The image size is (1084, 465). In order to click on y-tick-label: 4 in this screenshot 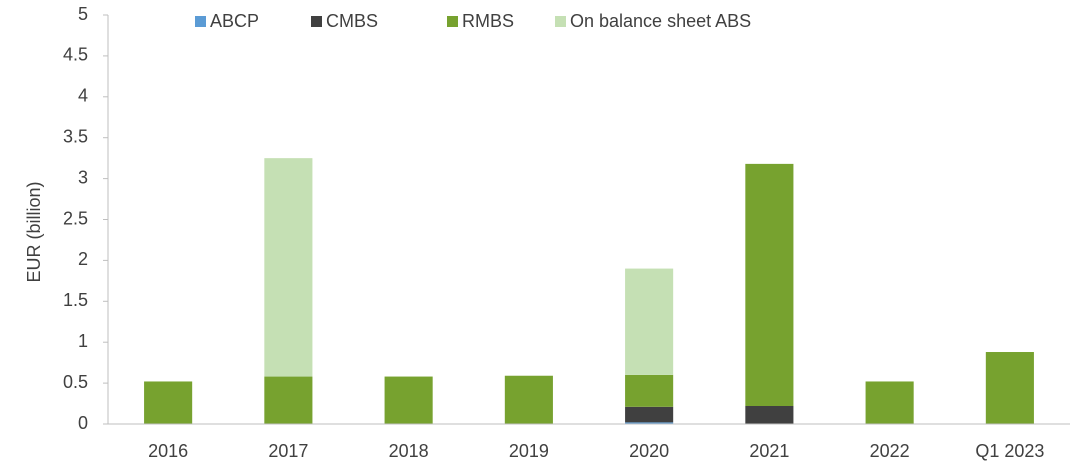, I will do `click(83, 96)`.